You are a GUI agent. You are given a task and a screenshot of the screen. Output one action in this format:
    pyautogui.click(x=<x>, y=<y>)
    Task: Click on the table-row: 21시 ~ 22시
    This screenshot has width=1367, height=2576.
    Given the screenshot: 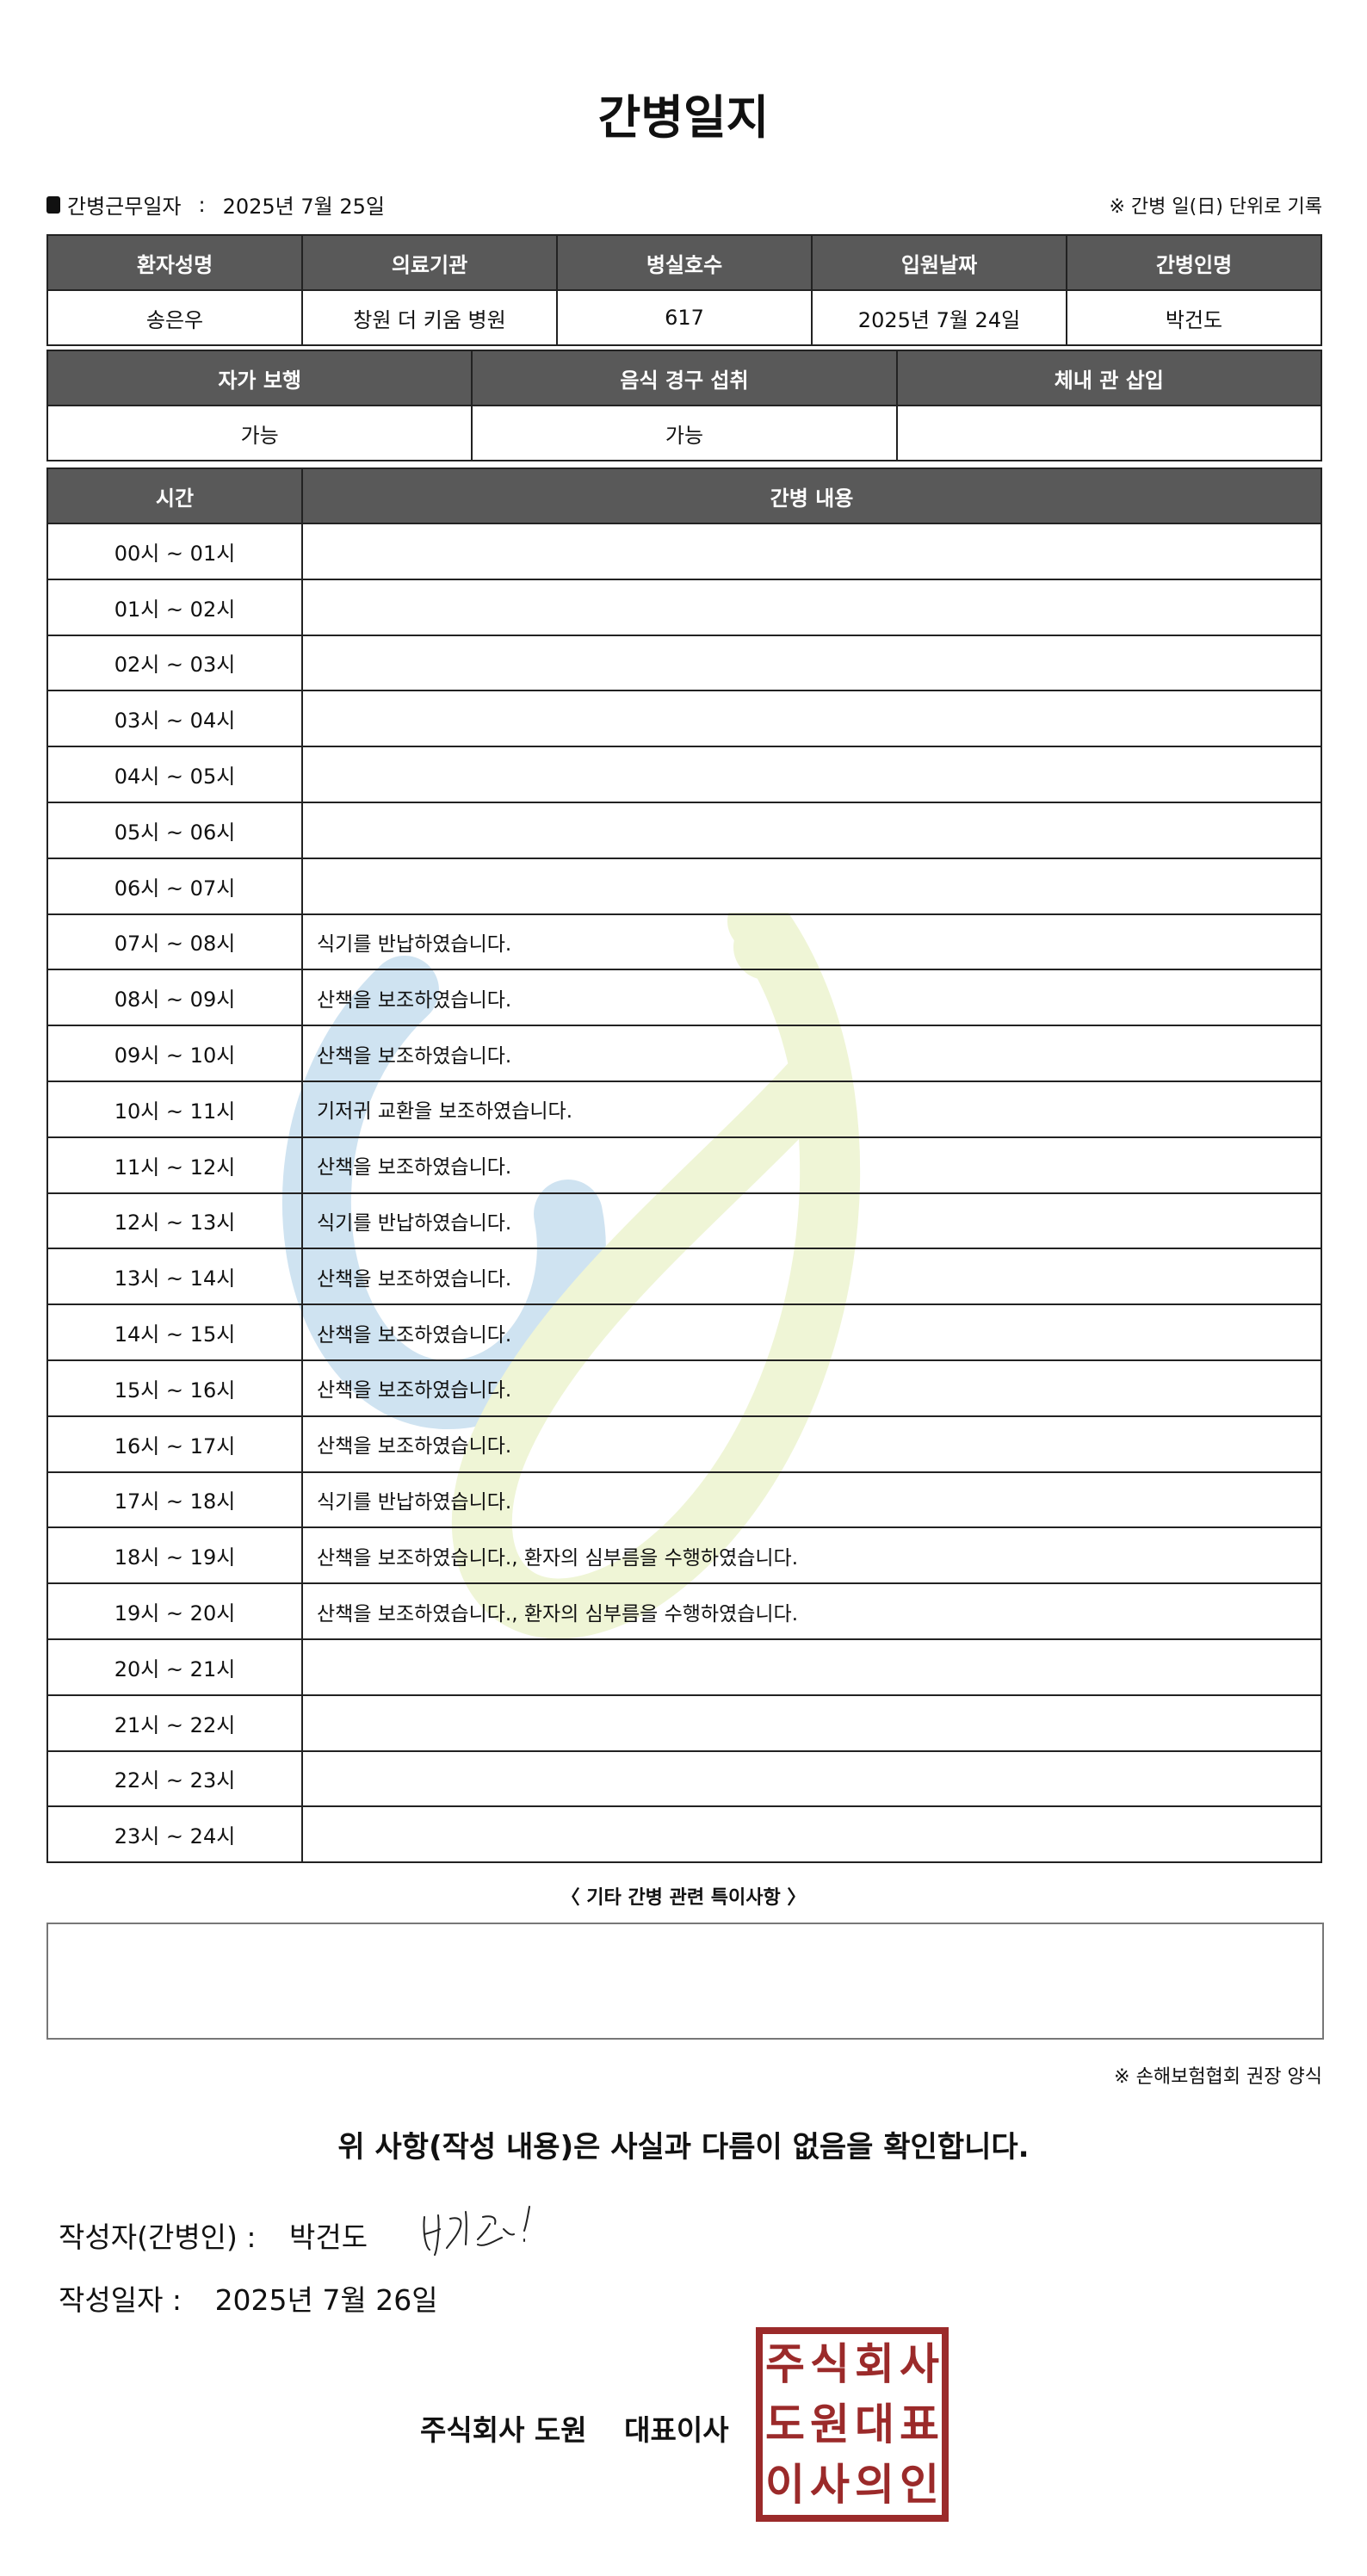 What is the action you would take?
    pyautogui.click(x=684, y=1723)
    